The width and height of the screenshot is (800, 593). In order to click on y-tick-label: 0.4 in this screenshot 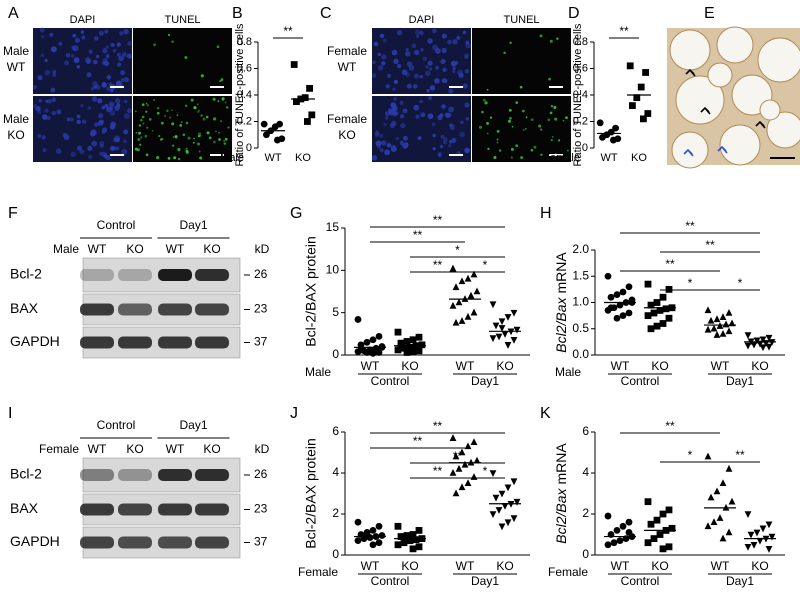, I will do `click(580, 95)`.